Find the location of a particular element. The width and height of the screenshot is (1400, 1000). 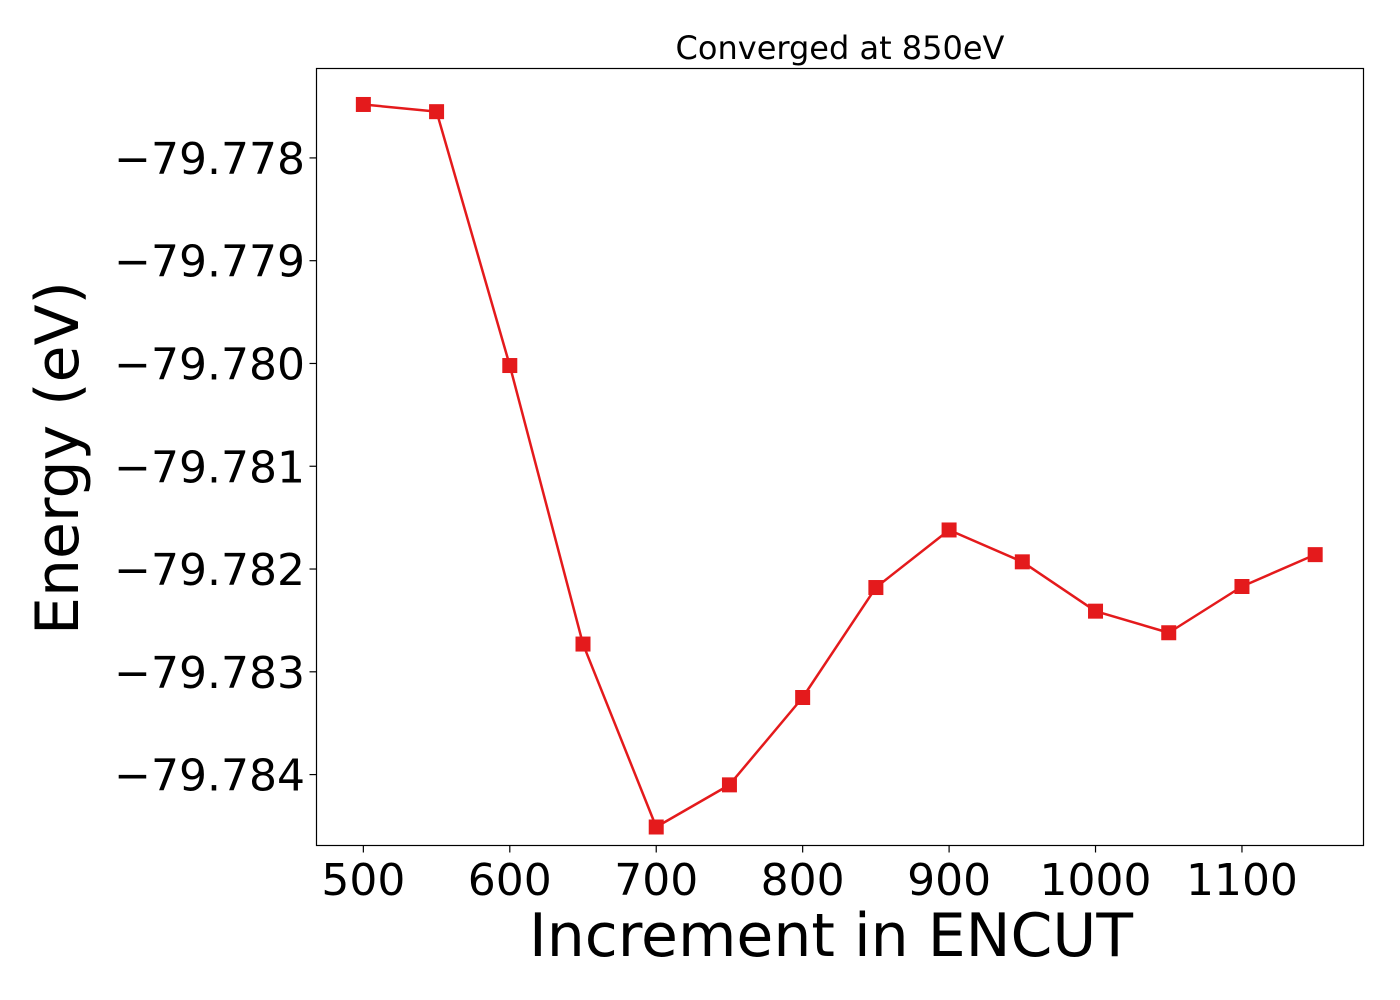

y-tick-label: −79.782 is located at coordinates (209, 570).